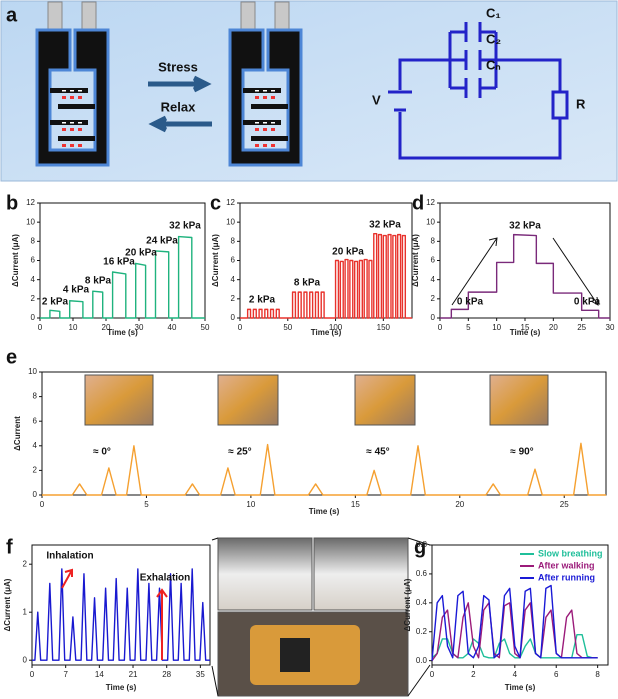  What do you see at coordinates (521, 452) in the screenshot?
I see `annotation: ≈ 90°` at bounding box center [521, 452].